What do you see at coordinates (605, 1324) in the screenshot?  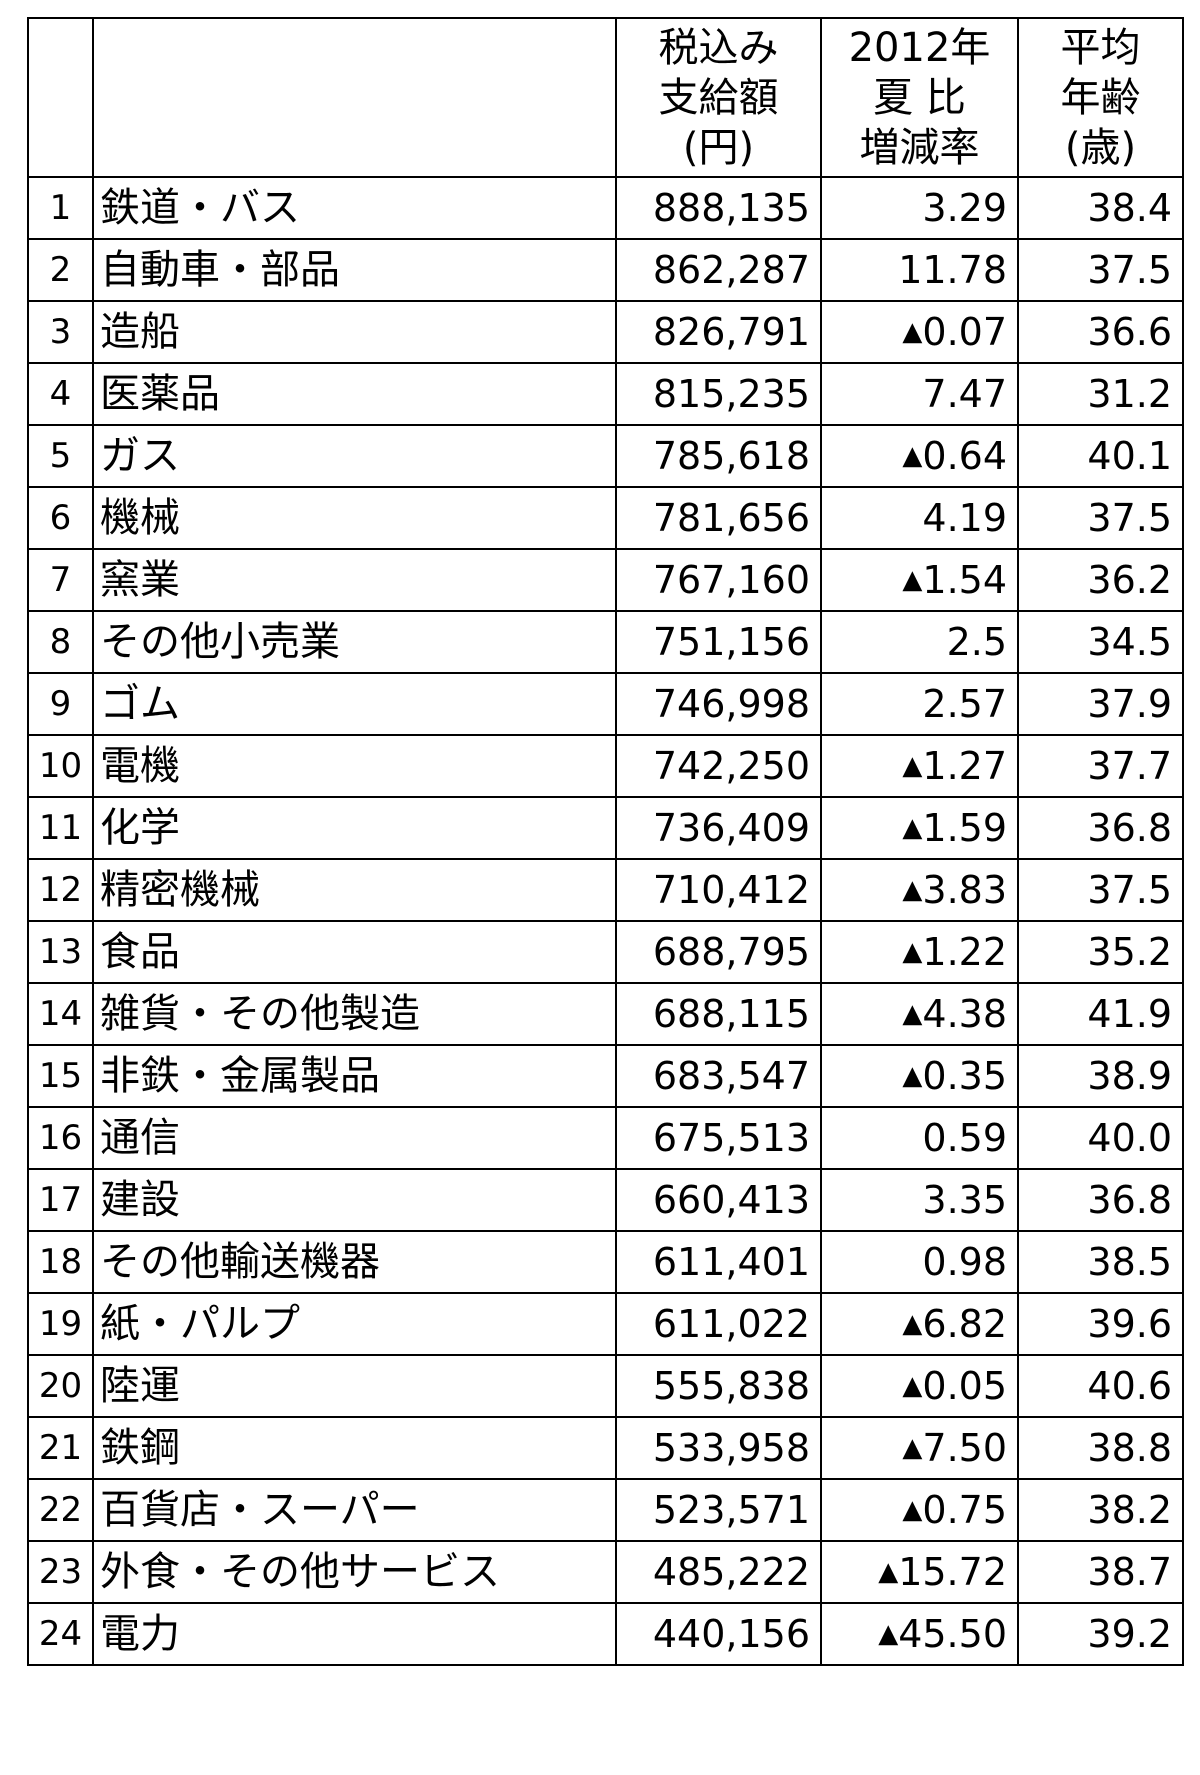 I see `table-row: 19 紙・パルプ 611,022 ▲6.82 39.6` at bounding box center [605, 1324].